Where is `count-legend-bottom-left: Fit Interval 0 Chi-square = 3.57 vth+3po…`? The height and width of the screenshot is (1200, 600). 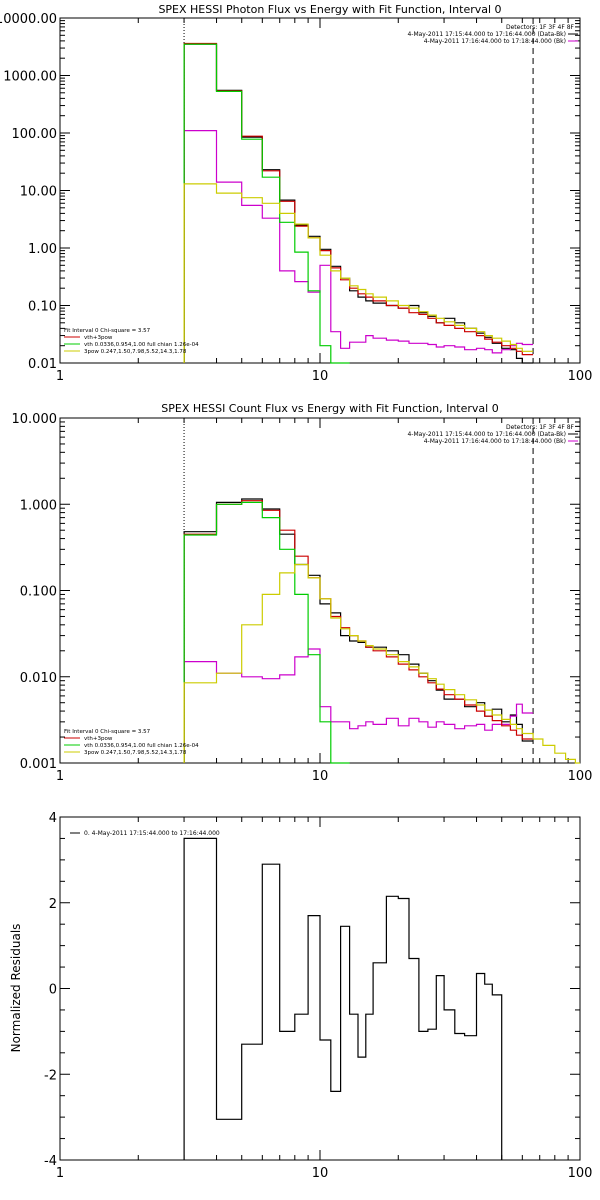
count-legend-bottom-left: Fit Interval 0 Chi-square = 3.57 vth+3po… is located at coordinates (131, 742).